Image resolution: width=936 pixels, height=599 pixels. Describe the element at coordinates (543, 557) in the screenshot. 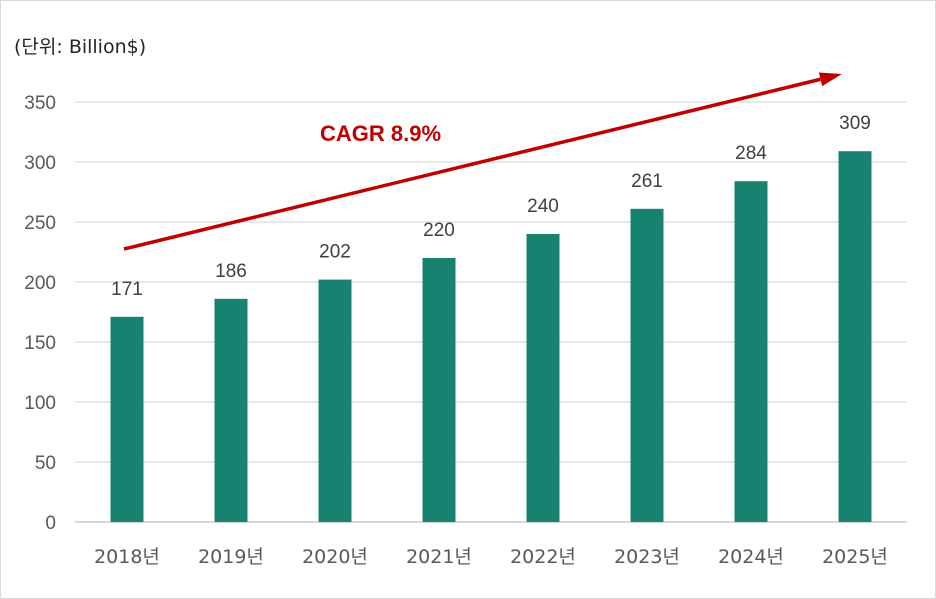

I see `x-tick-label: 2022년` at that location.